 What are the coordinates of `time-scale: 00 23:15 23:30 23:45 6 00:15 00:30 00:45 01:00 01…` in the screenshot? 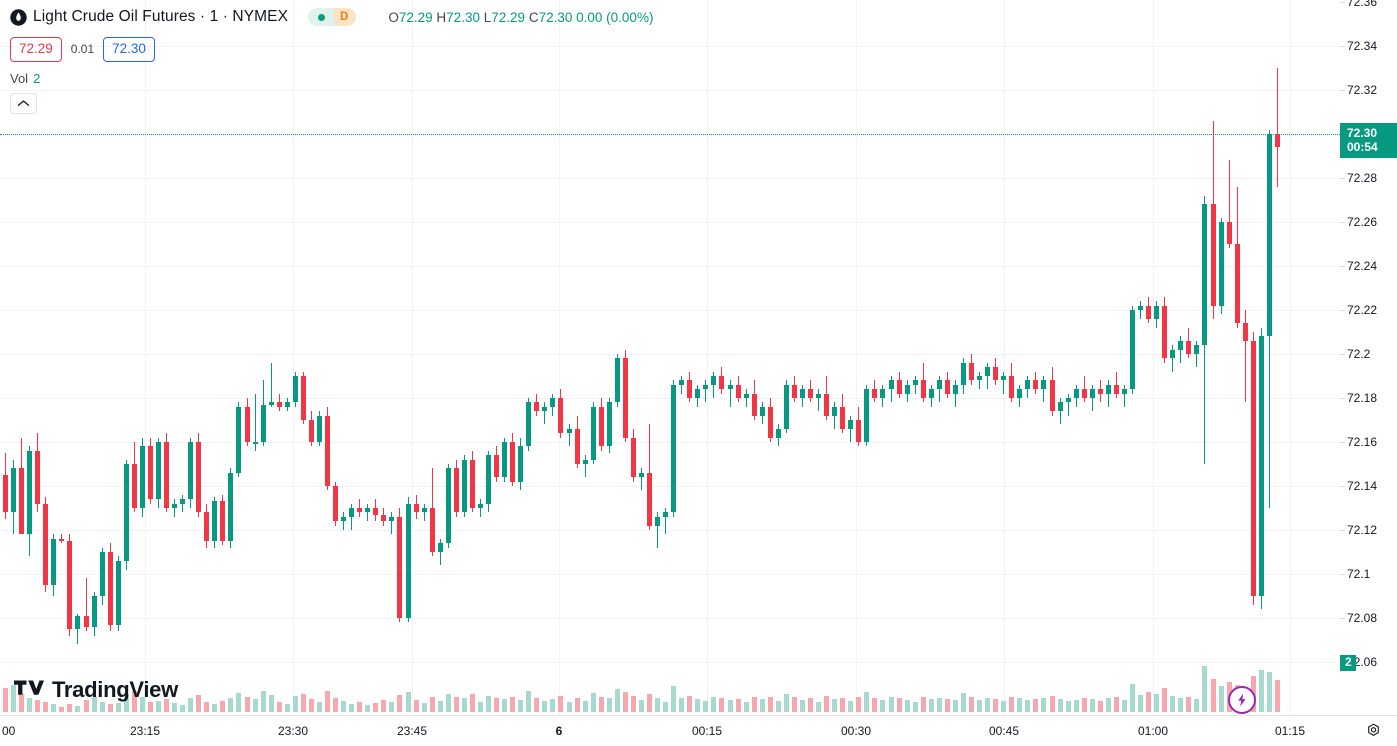 It's located at (698, 730).